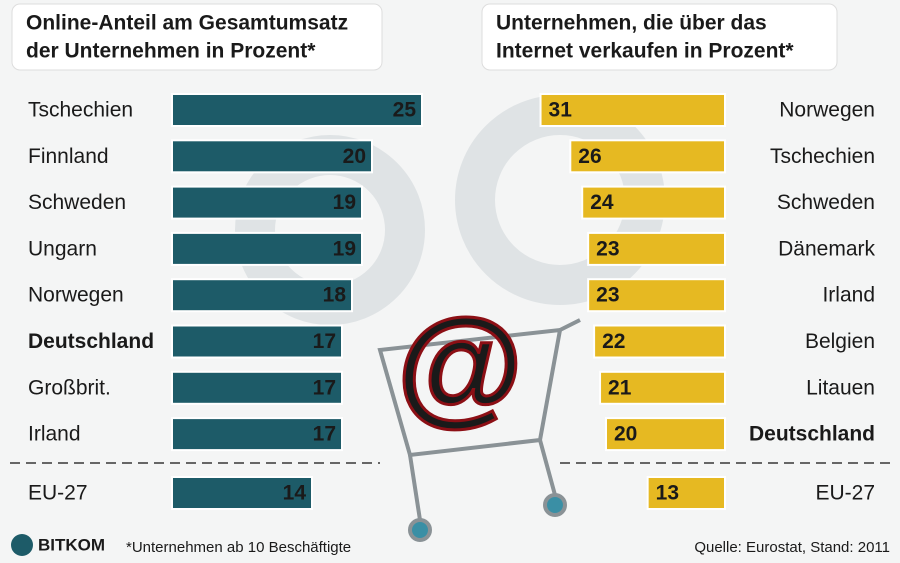 Image resolution: width=900 pixels, height=563 pixels. I want to click on footnote: *Unternehmen ab 10 Beschäftigte, so click(238, 547).